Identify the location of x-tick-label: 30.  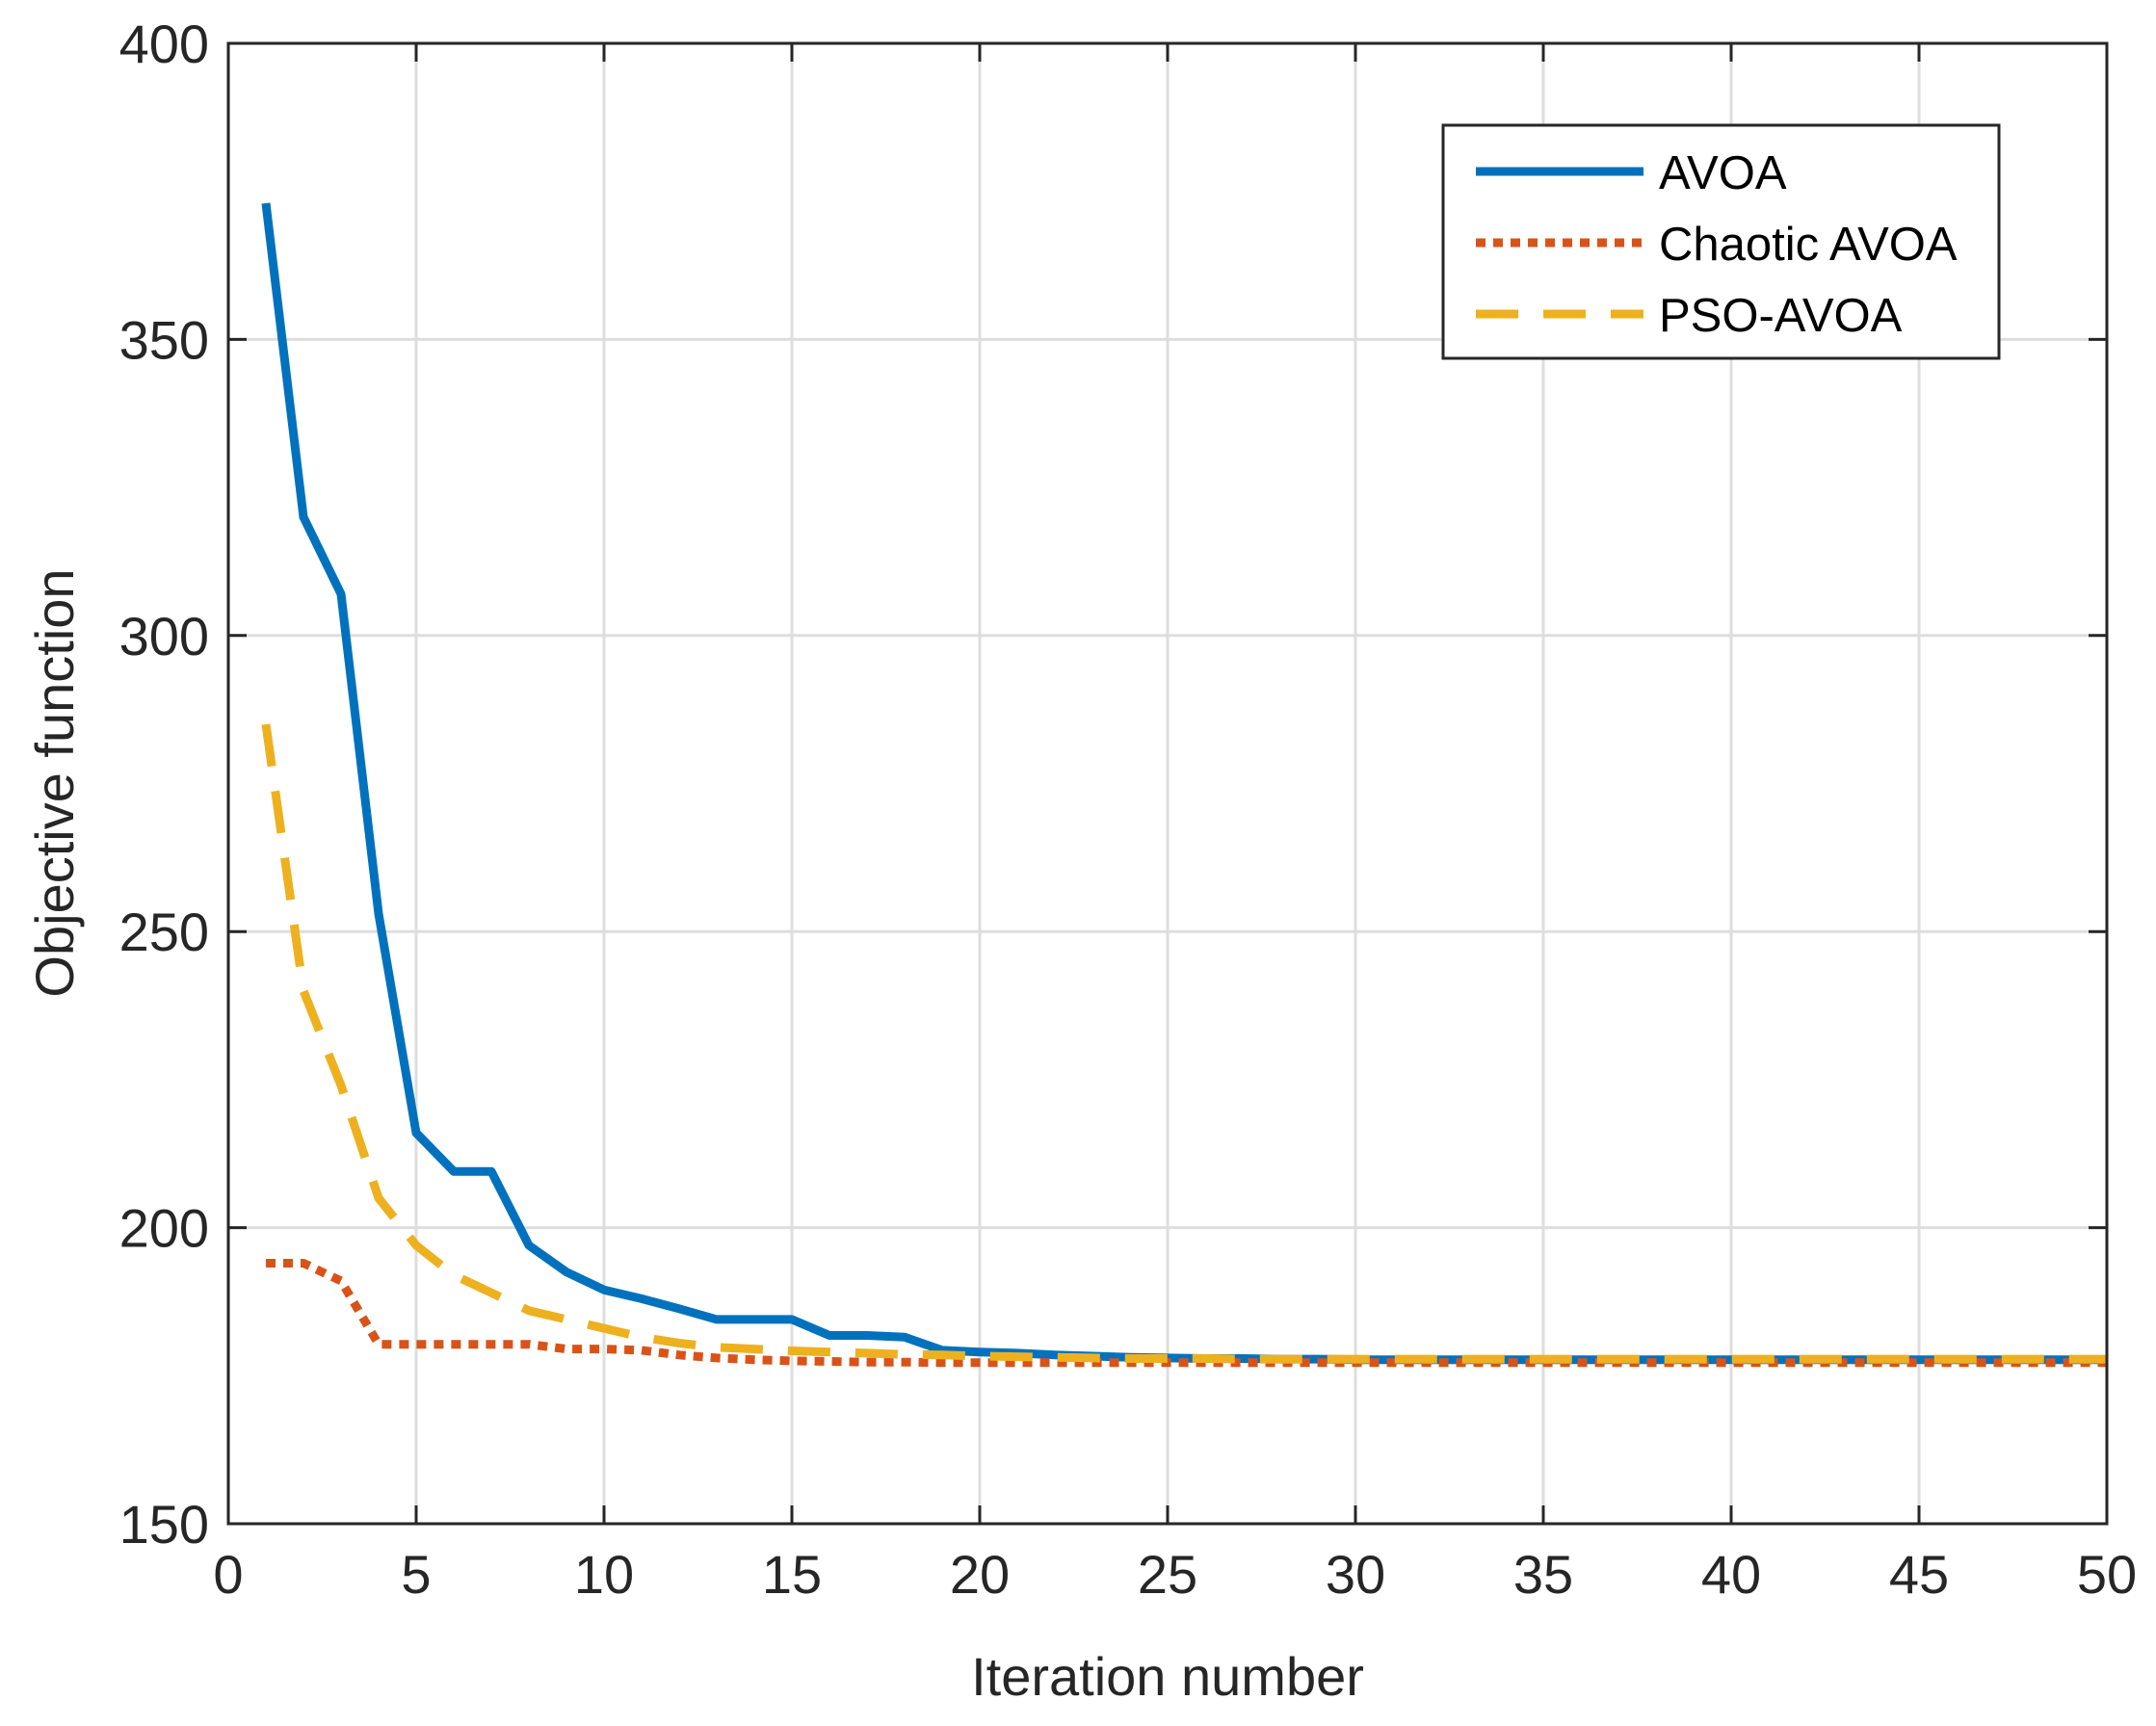
(1355, 1574).